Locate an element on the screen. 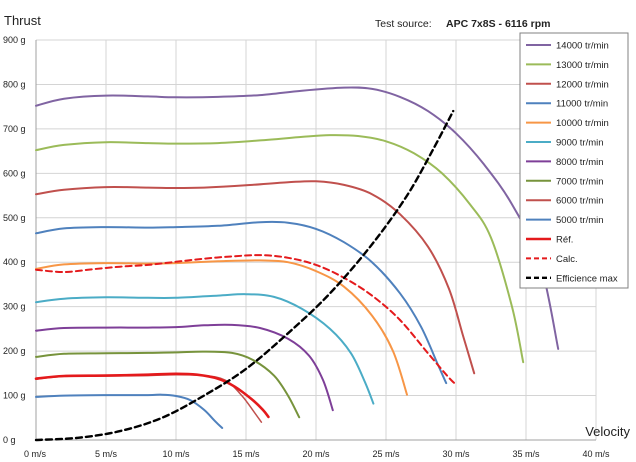  source-value: APC 7x8S - 6116 rpm is located at coordinates (498, 24).